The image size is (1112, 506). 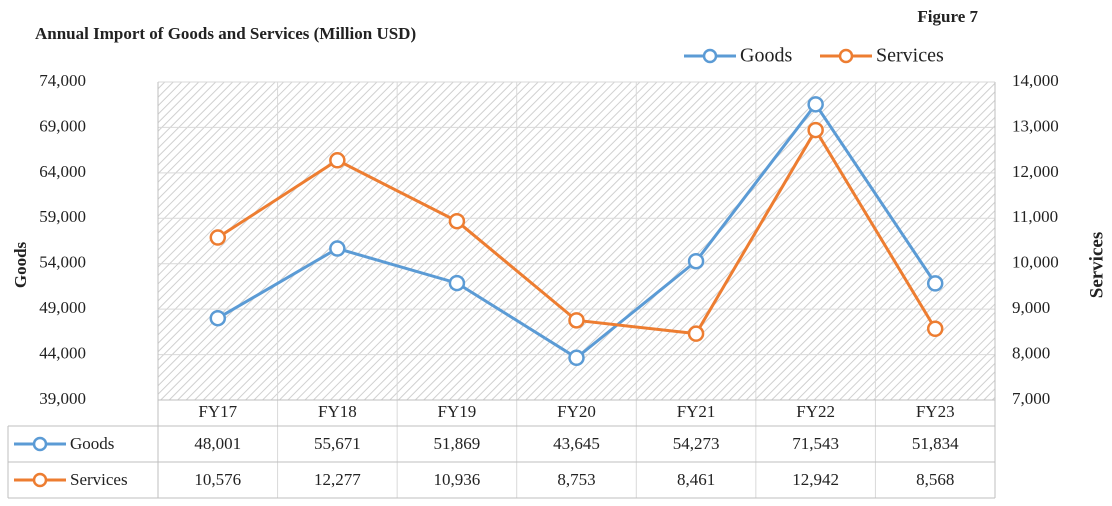 What do you see at coordinates (1035, 80) in the screenshot?
I see `y2-tick-label: 14,000` at bounding box center [1035, 80].